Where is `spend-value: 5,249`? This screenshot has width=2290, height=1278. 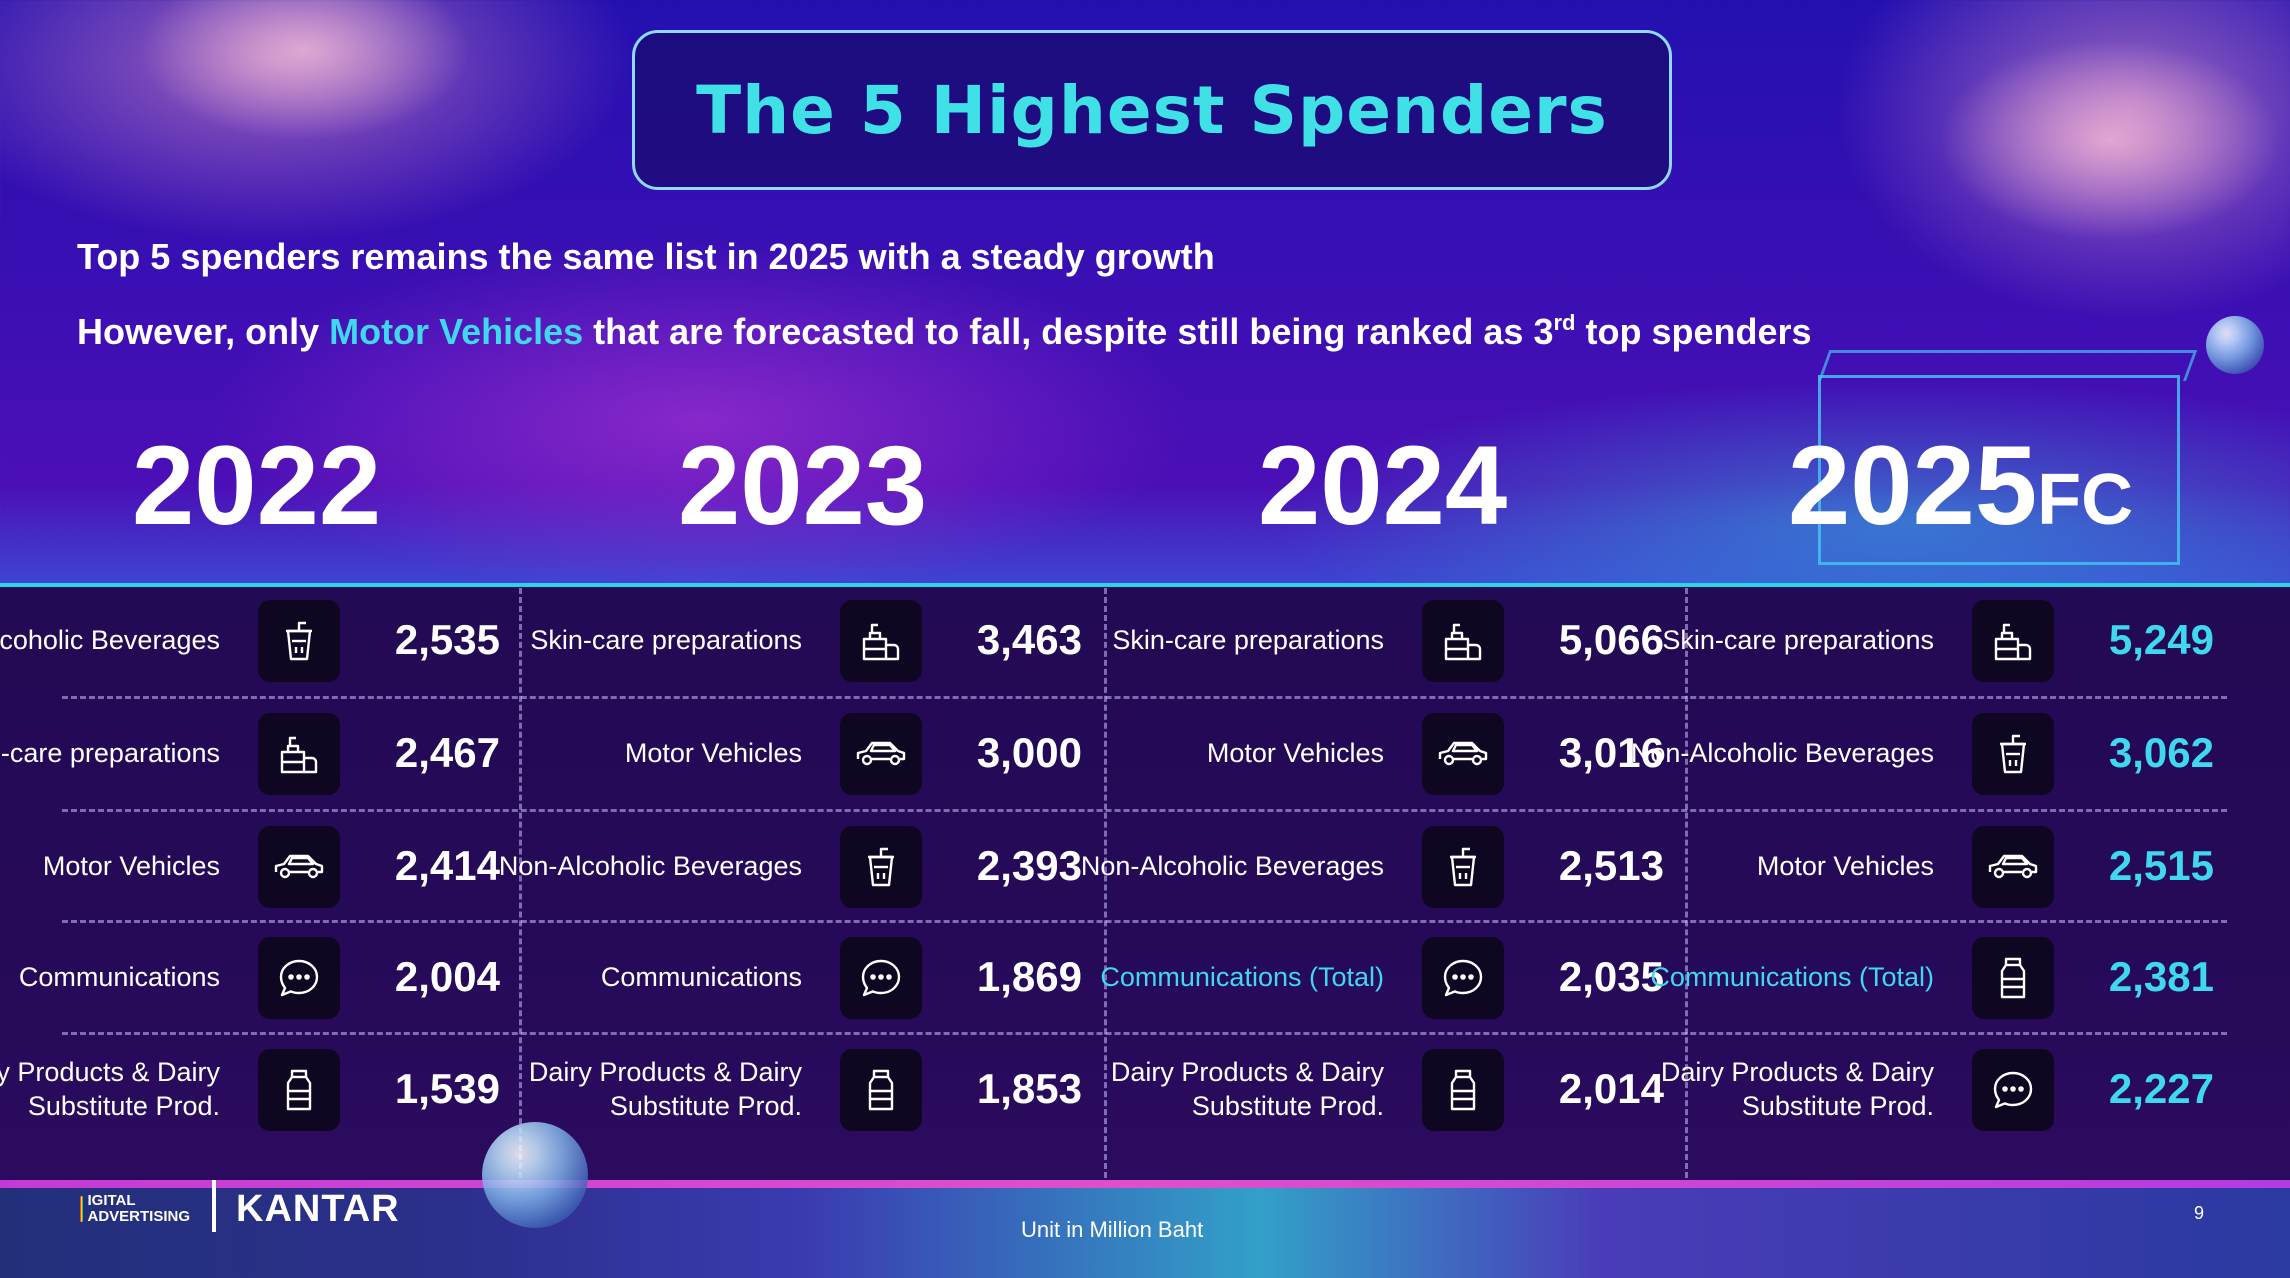
spend-value: 5,249 is located at coordinates (2161, 639).